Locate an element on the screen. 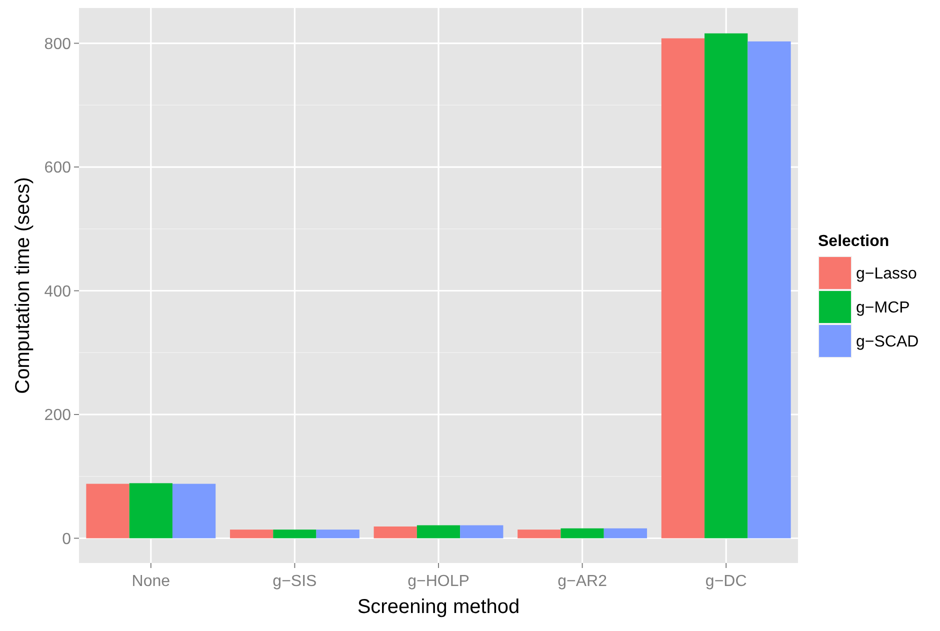 This screenshot has width=940, height=631. legend-label: g−SCAD is located at coordinates (887, 342).